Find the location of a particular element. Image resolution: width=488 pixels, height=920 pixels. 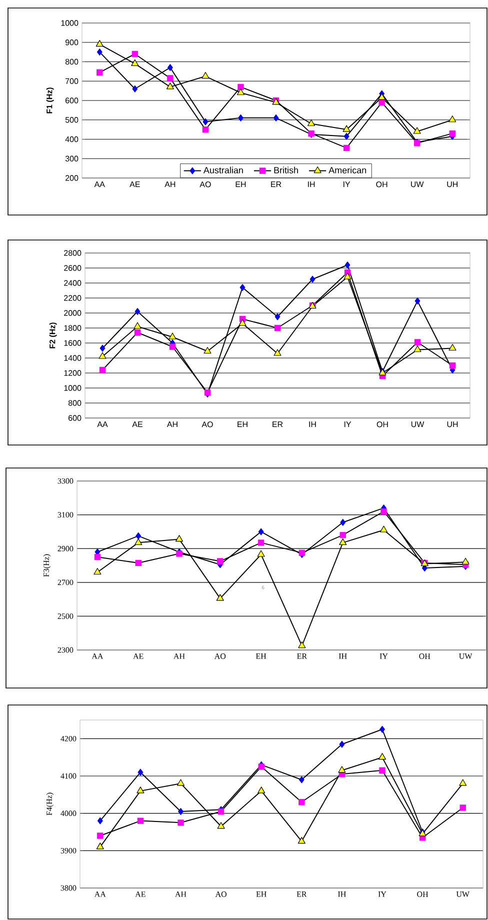

y-tick-label: 200 is located at coordinates (72, 178).